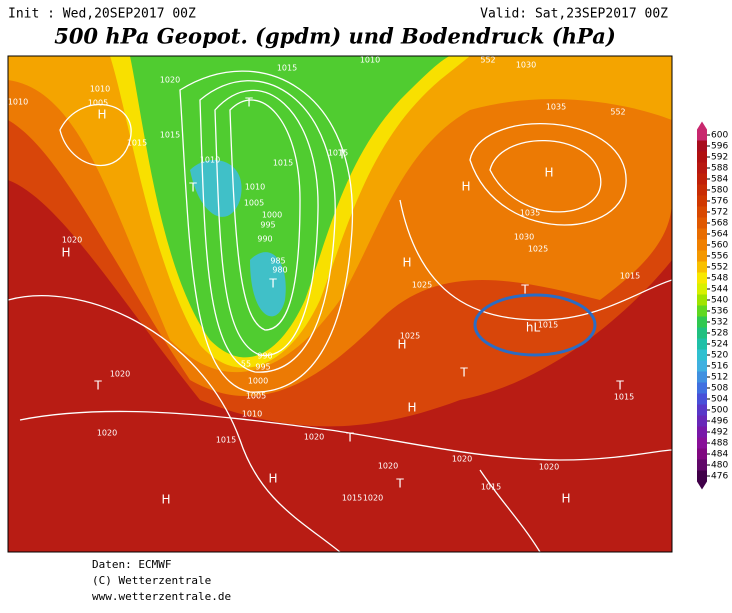 The height and width of the screenshot is (613, 732). Describe the element at coordinates (719, 312) in the screenshot. I see `colorbar-label: 536` at that location.